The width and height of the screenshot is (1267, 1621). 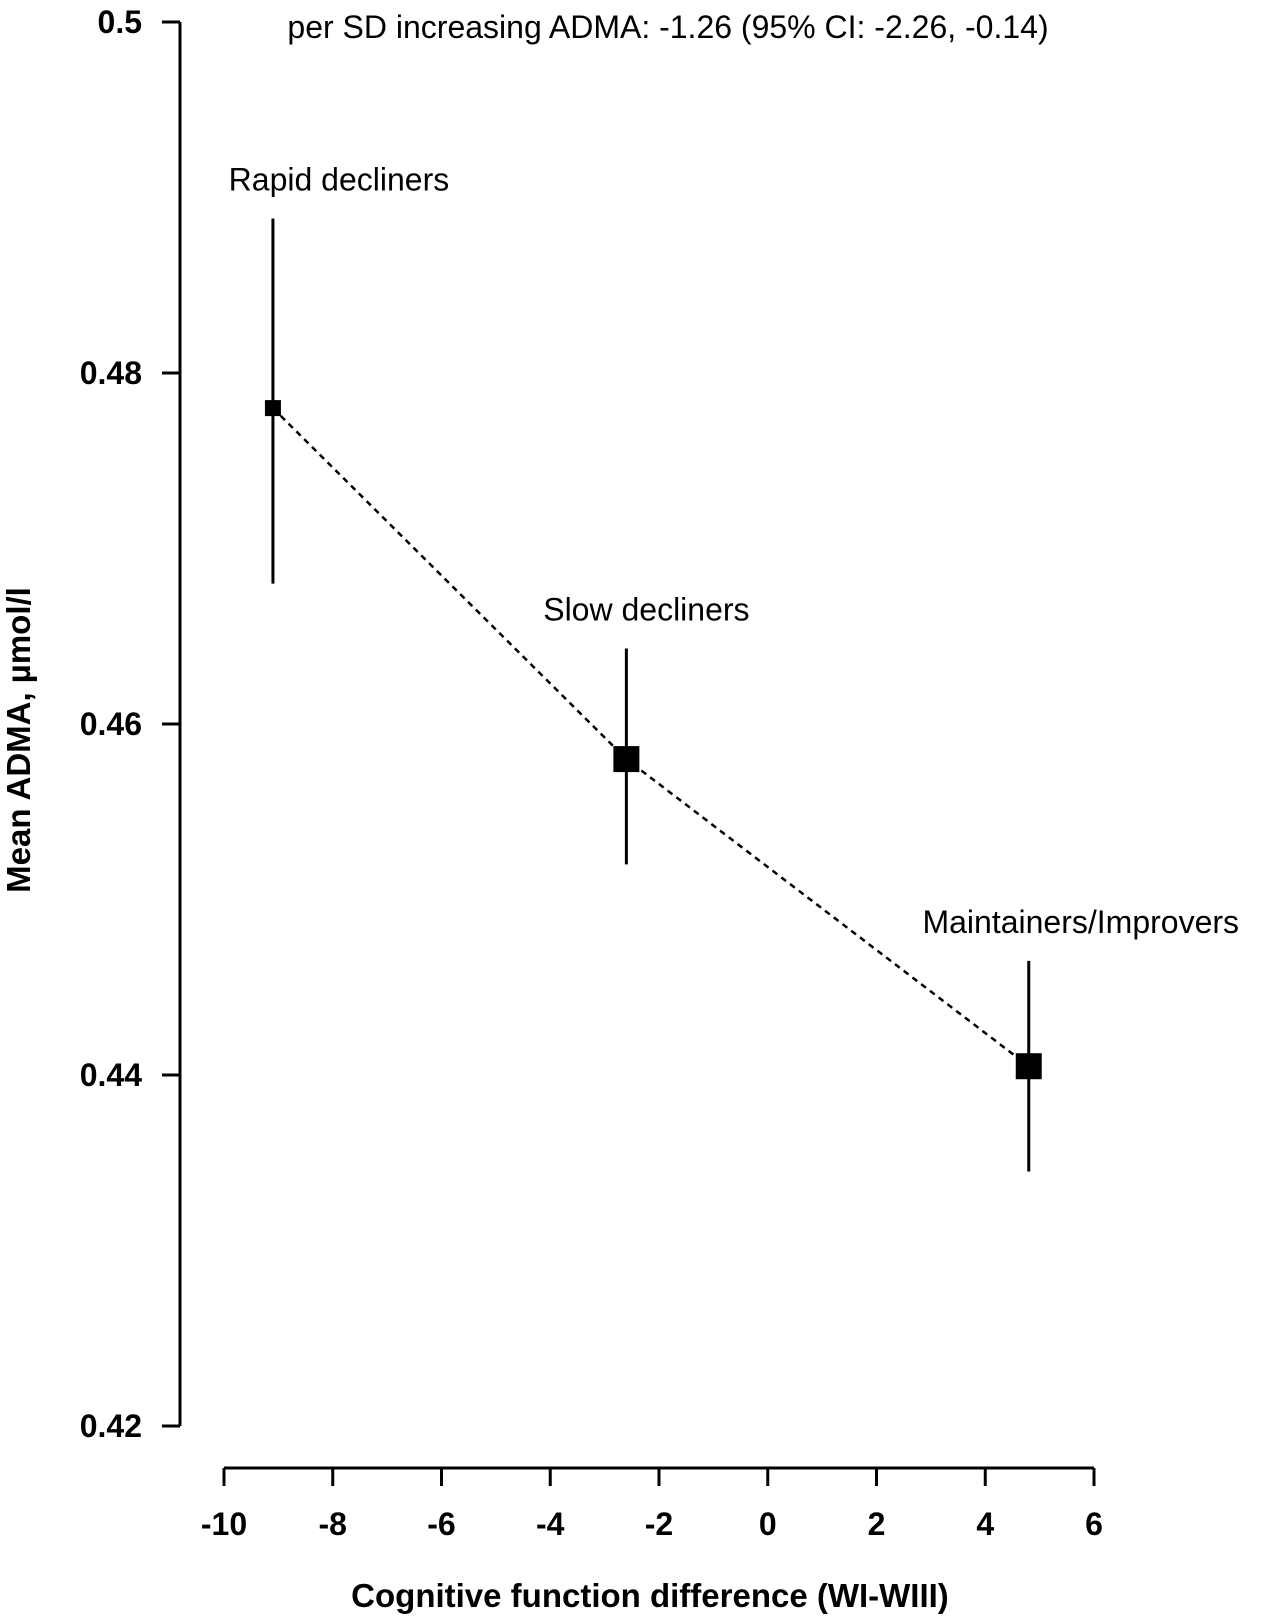 I want to click on x-tick-label: -6, so click(x=441, y=1524).